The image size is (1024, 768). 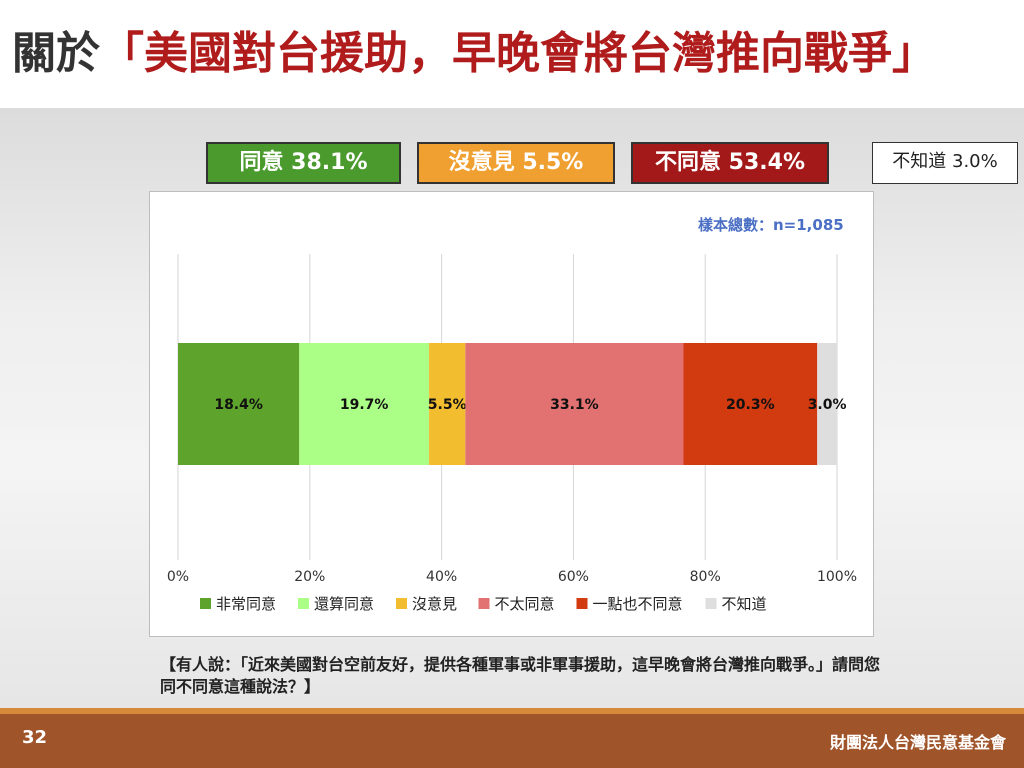 I want to click on data-label: 18.4%, so click(x=238, y=405).